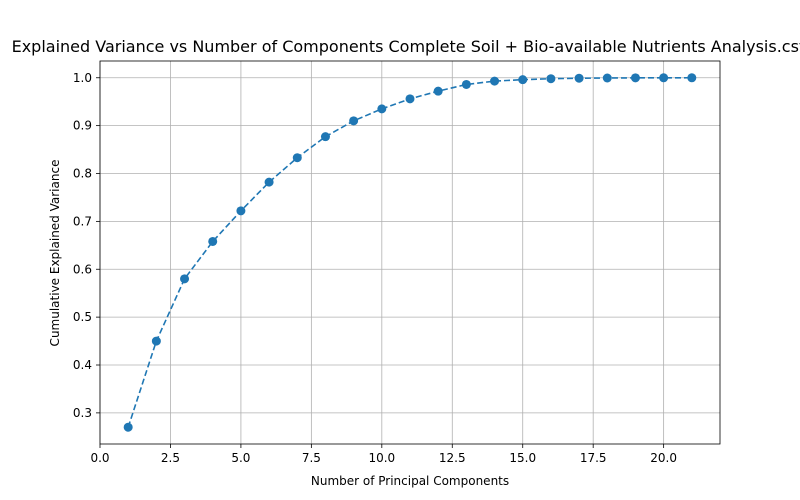  What do you see at coordinates (522, 458) in the screenshot?
I see `x-tick-label: 15.0` at bounding box center [522, 458].